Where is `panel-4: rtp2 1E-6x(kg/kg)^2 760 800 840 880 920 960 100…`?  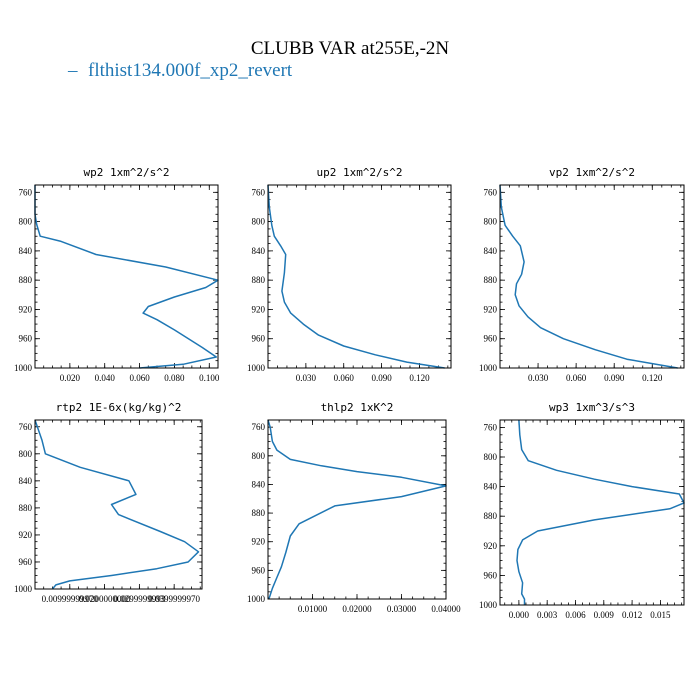
panel-4: rtp2 1E-6x(kg/kg)^2 760 800 840 880 920 960 100… is located at coordinates (108, 502).